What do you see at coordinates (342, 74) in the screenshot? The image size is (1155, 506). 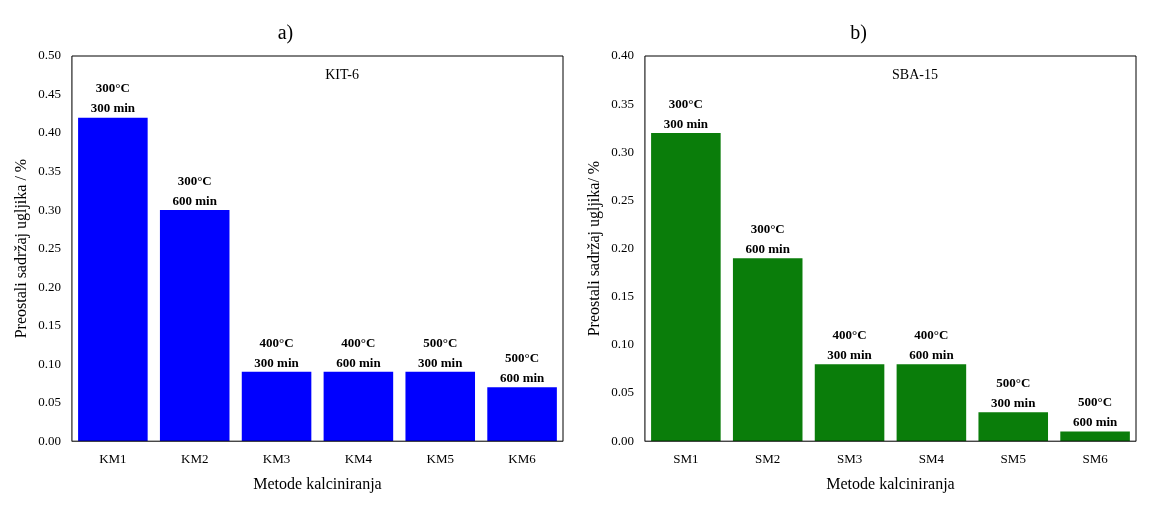 I see `annotation: KIT-6` at bounding box center [342, 74].